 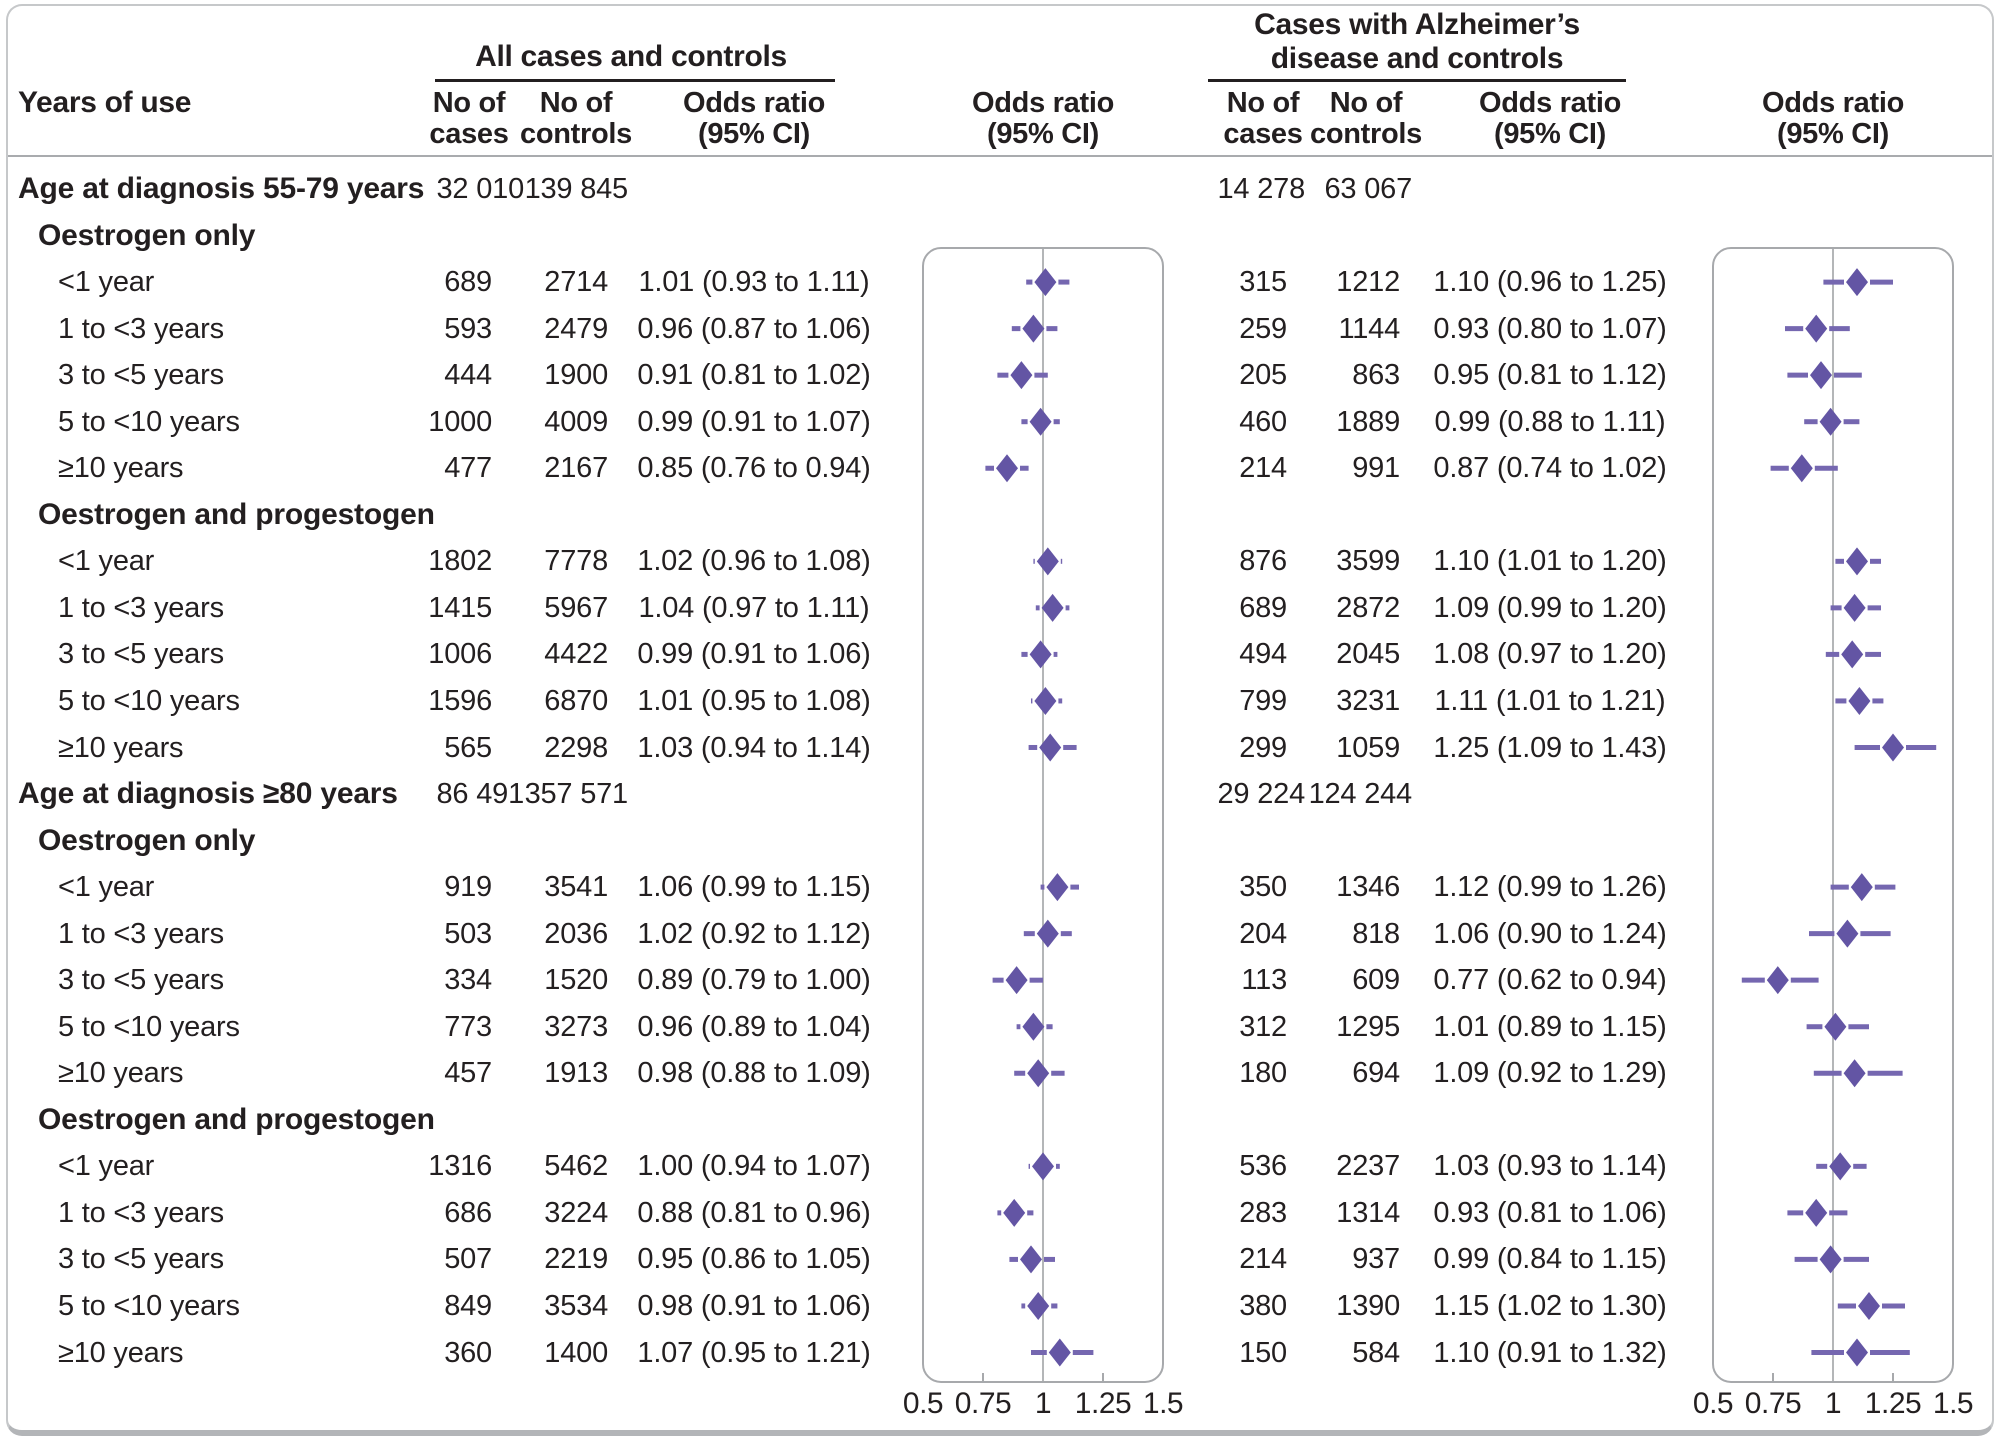 What do you see at coordinates (754, 700) in the screenshot?
I see `or-ci-value-all: 1.01 (0.95 to 1.08)` at bounding box center [754, 700].